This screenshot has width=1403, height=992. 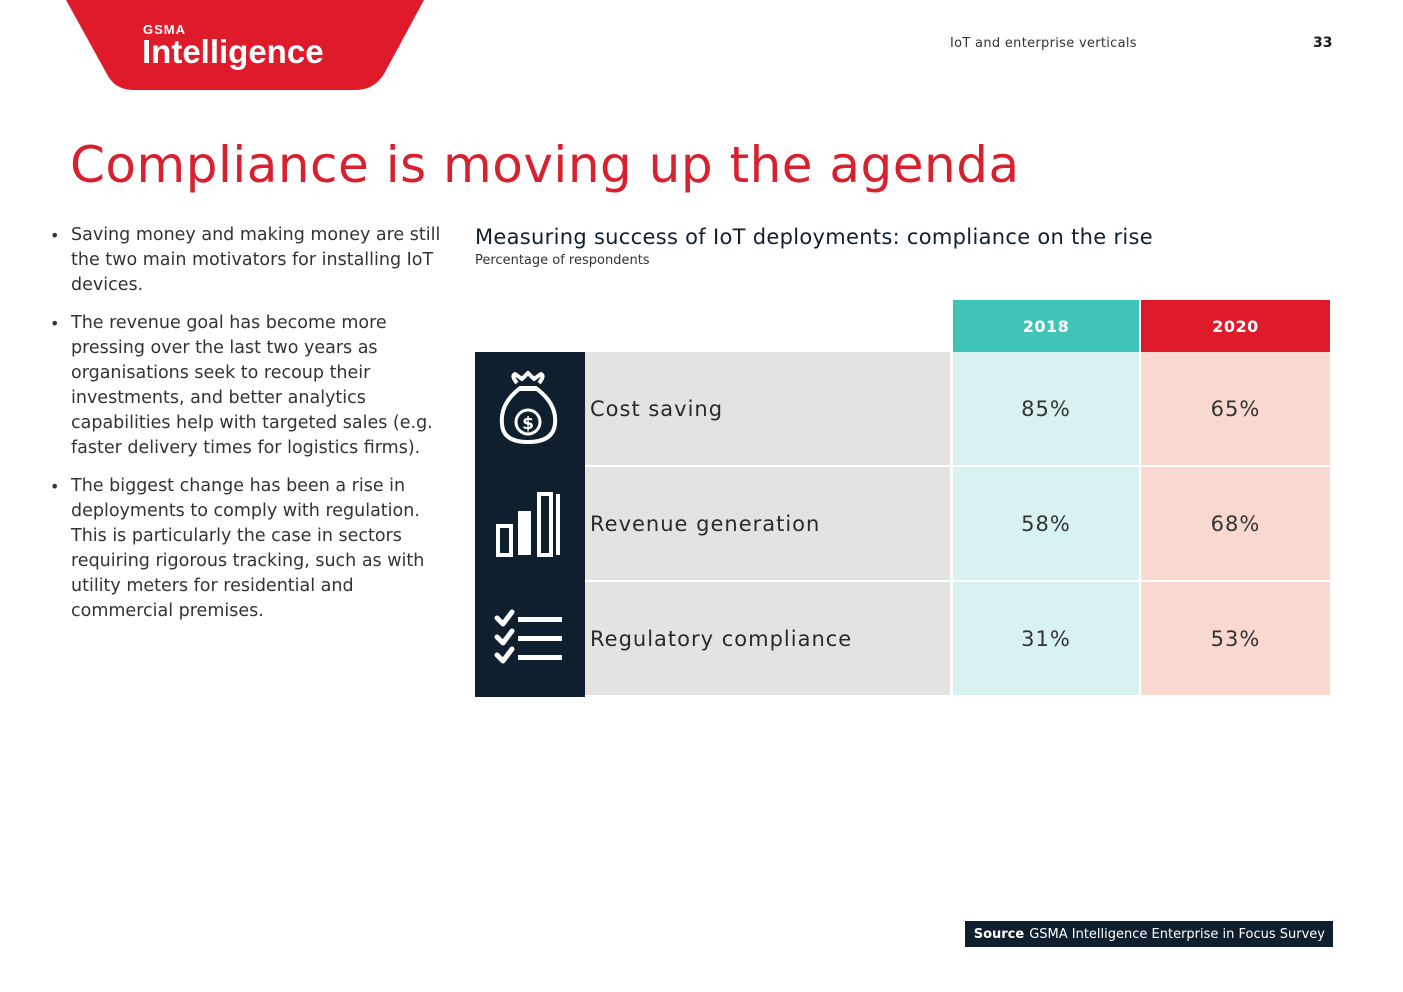 What do you see at coordinates (530, 523) in the screenshot?
I see `bar-chart-icon` at bounding box center [530, 523].